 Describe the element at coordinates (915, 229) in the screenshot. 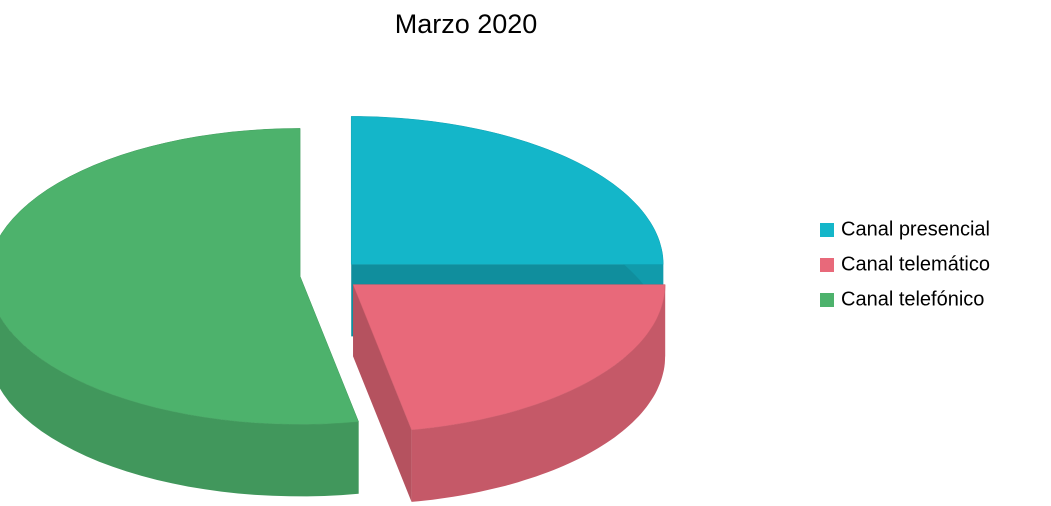

I see `legend-label: Canal presencial` at that location.